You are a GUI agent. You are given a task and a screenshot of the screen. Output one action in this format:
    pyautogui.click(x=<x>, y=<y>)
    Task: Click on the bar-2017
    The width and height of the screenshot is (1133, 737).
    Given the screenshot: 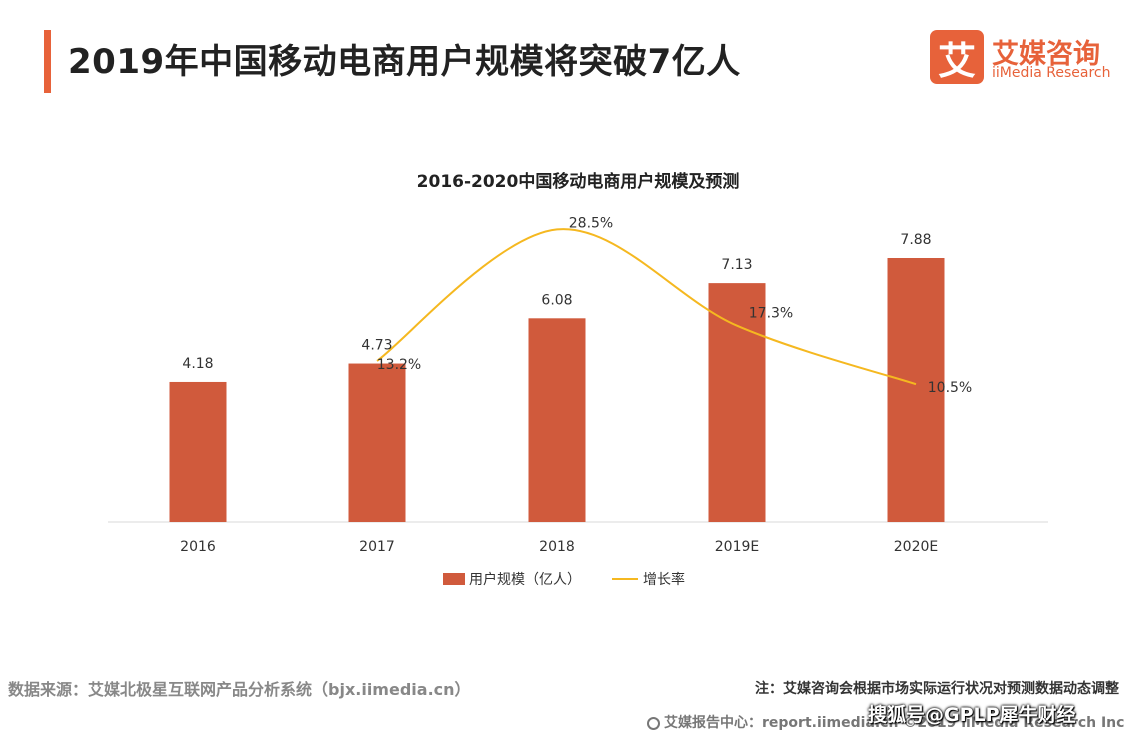 What is the action you would take?
    pyautogui.click(x=377, y=442)
    